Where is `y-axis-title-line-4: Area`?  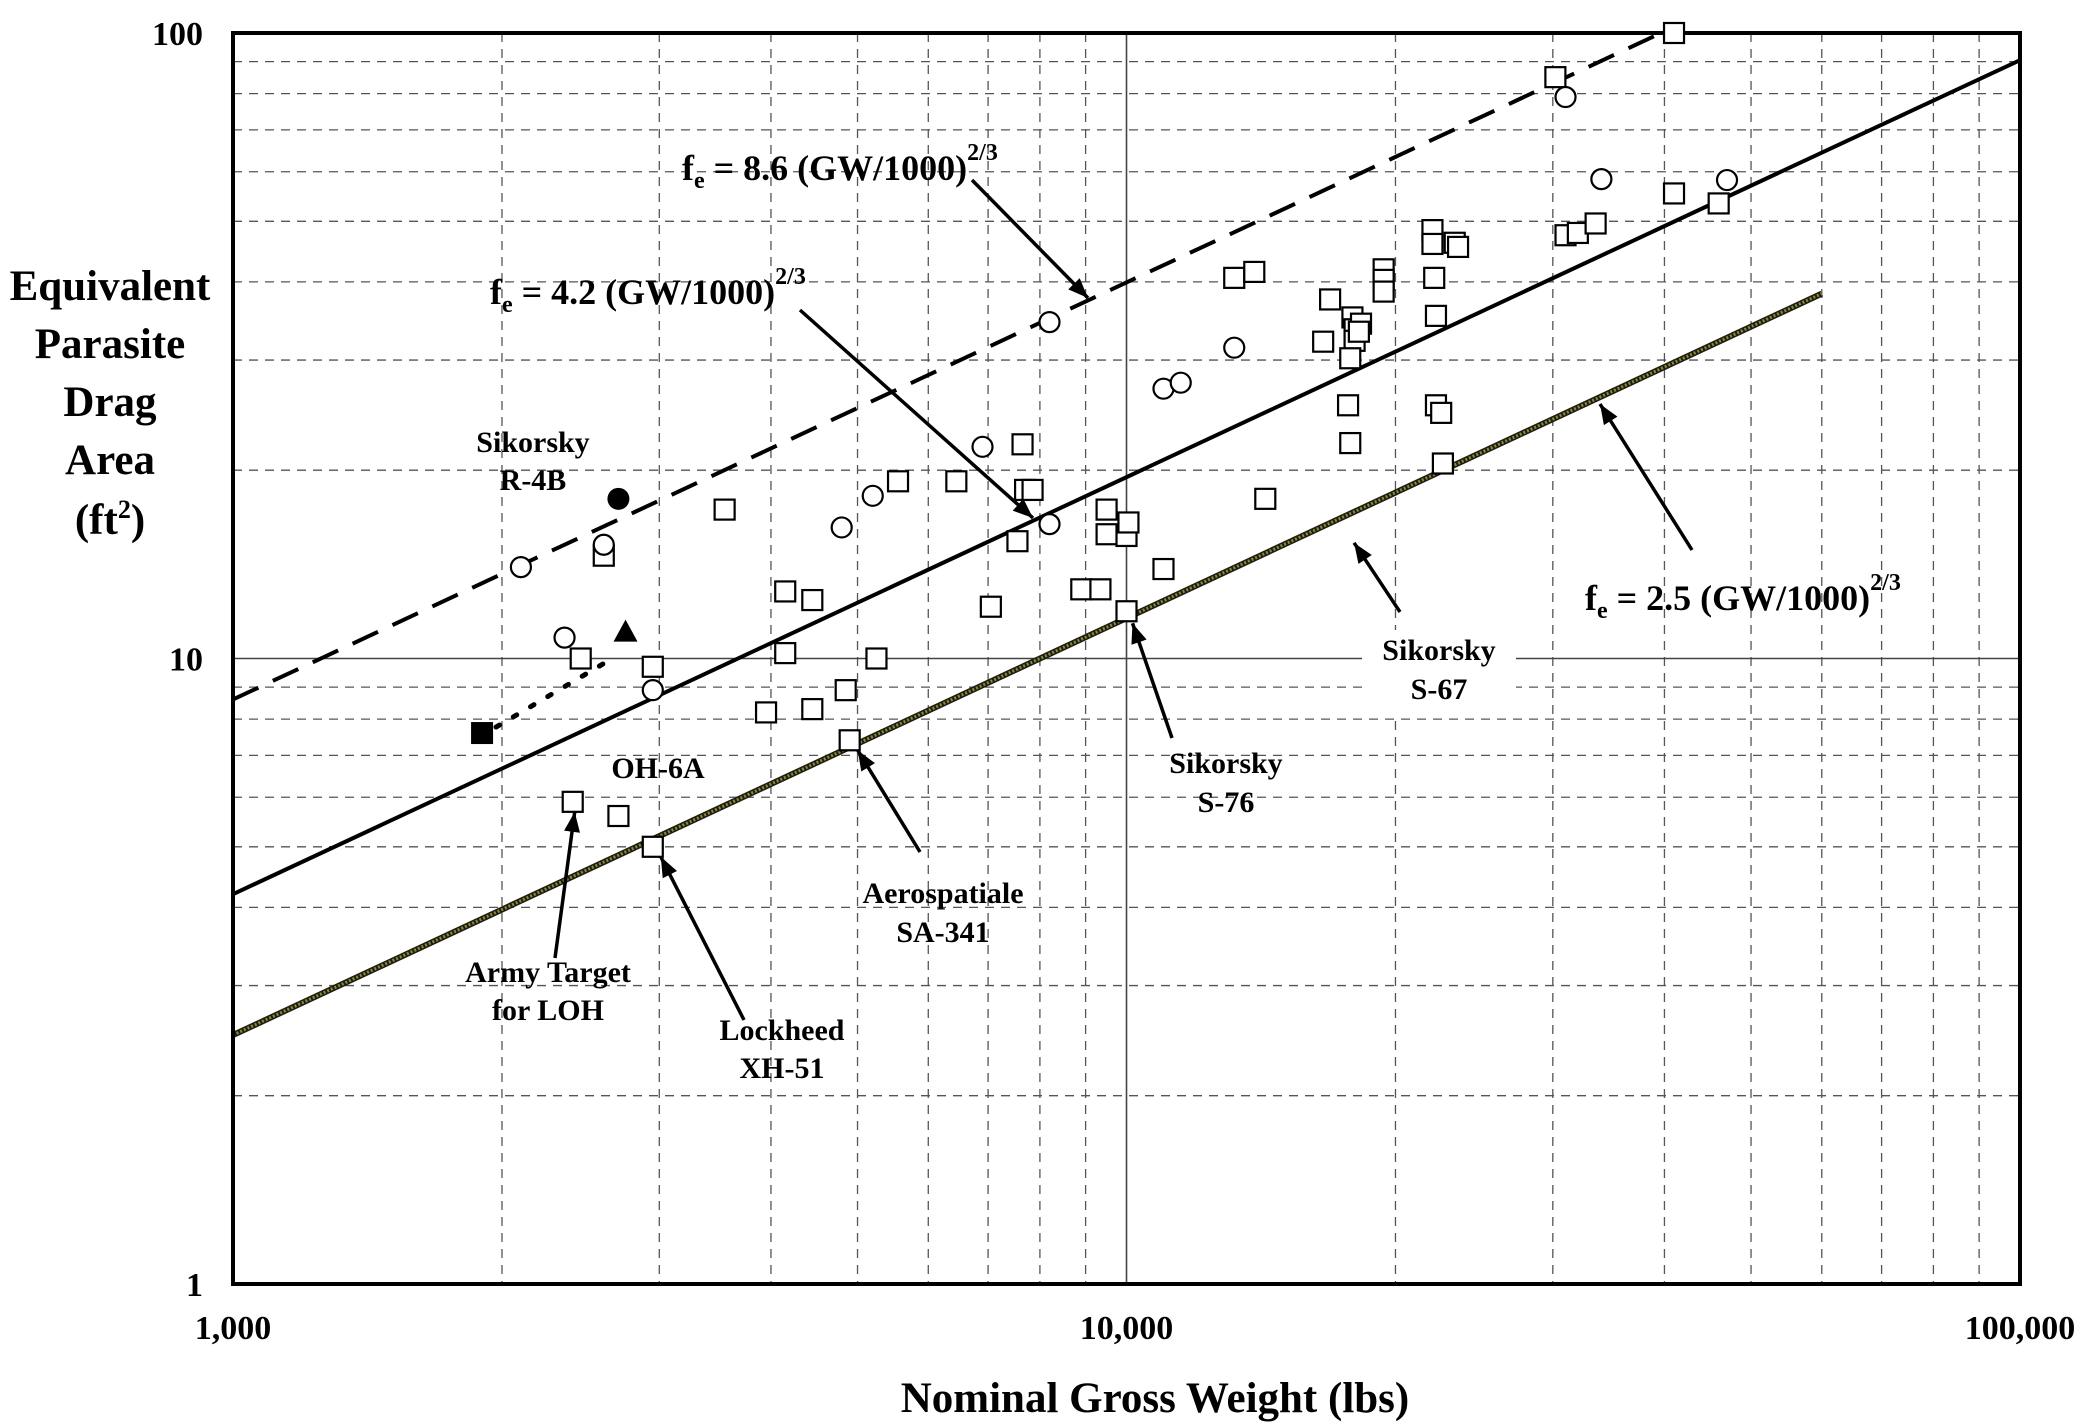 y-axis-title-line-4: Area is located at coordinates (110, 460).